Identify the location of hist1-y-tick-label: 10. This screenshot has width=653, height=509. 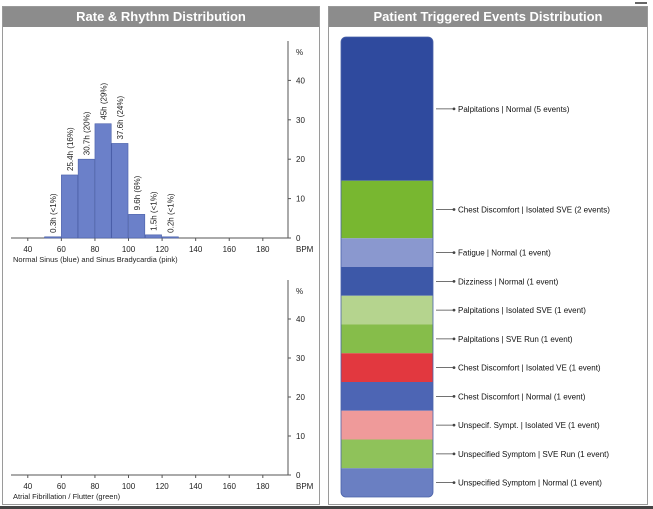
(300, 436).